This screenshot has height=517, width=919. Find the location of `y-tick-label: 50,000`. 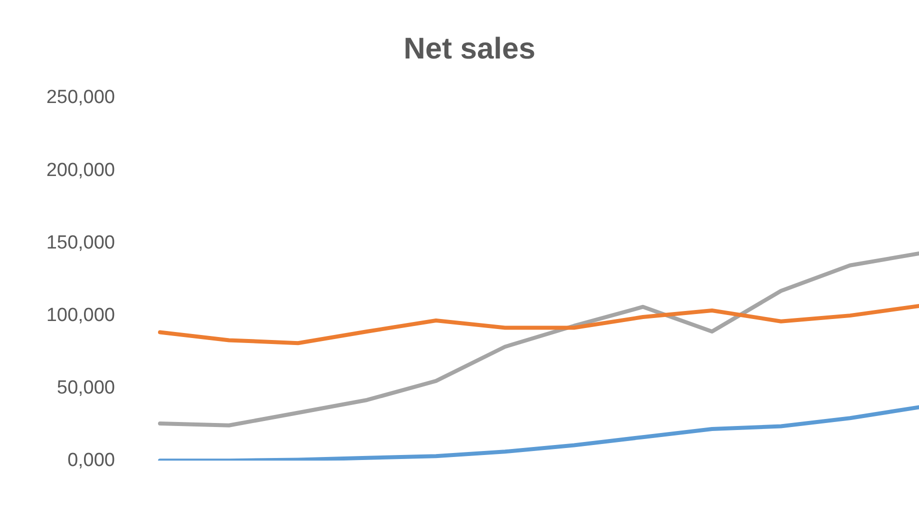

y-tick-label: 50,000 is located at coordinates (85, 387).